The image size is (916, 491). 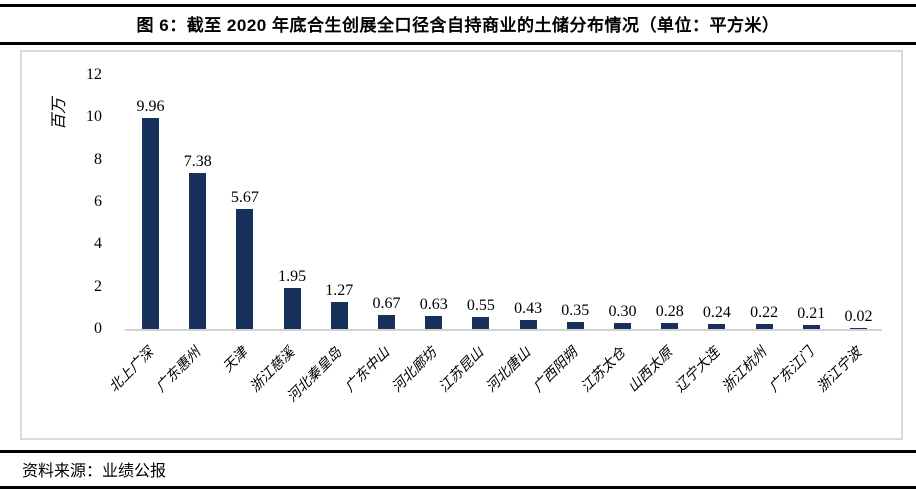 What do you see at coordinates (131, 370) in the screenshot?
I see `x-axis-label: 北上广深` at bounding box center [131, 370].